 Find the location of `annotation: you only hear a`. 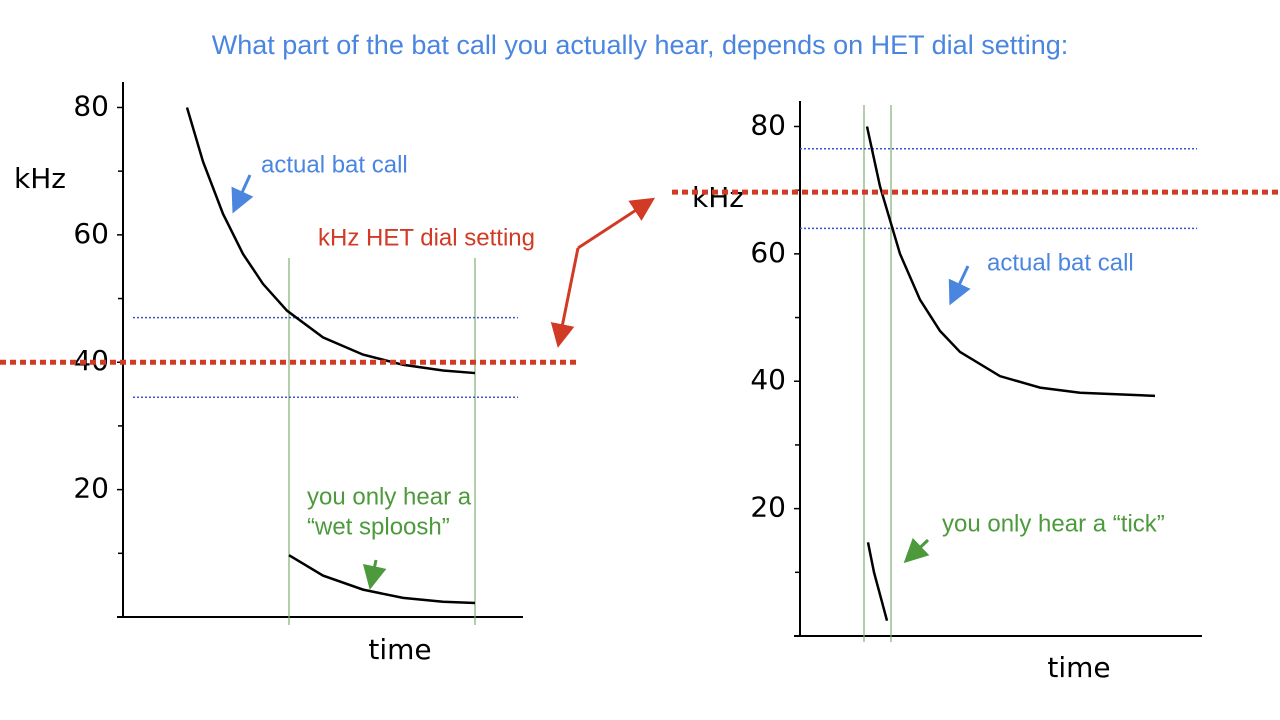

annotation: you only hear a is located at coordinates (389, 496).